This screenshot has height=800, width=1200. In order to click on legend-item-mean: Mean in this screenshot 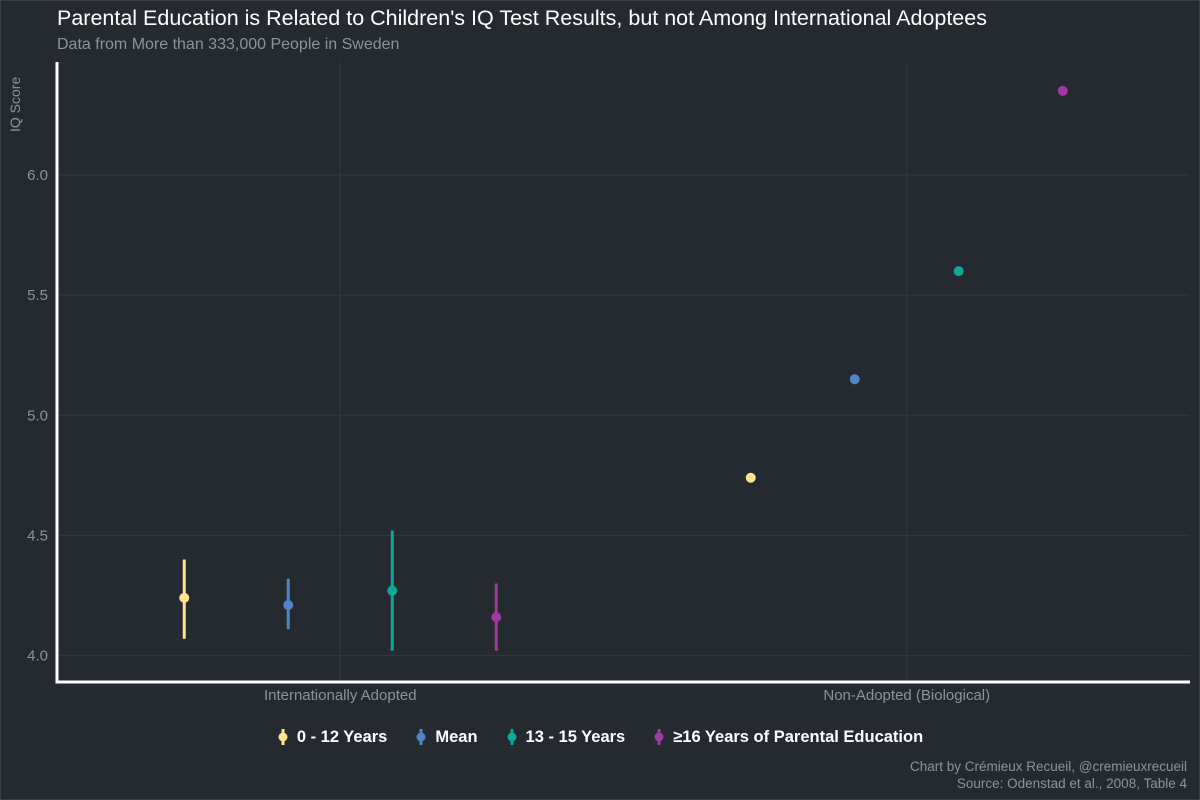, I will do `click(446, 737)`.